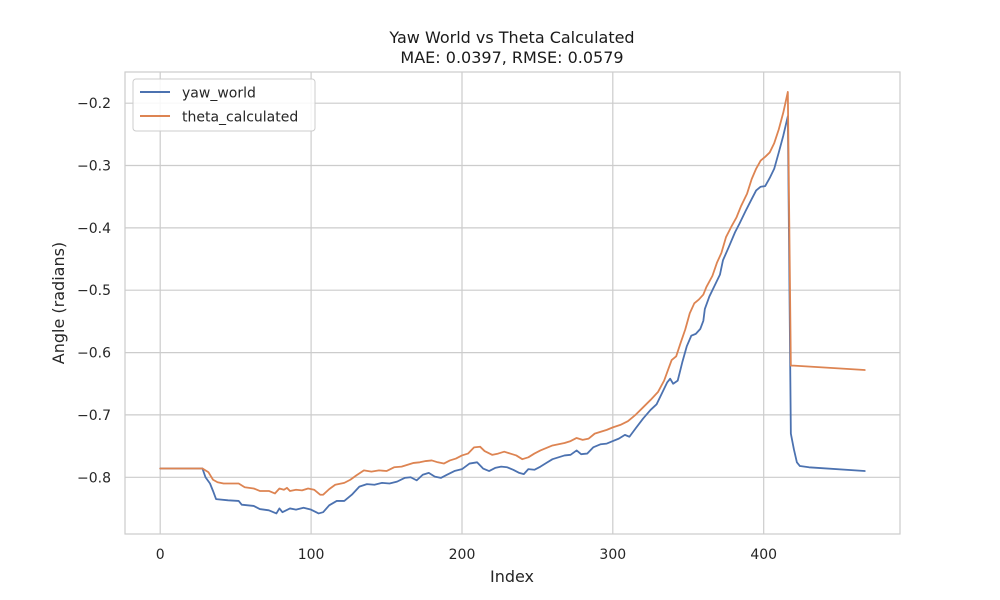  Describe the element at coordinates (94, 291) in the screenshot. I see `y-tick-label: −0.5` at that location.